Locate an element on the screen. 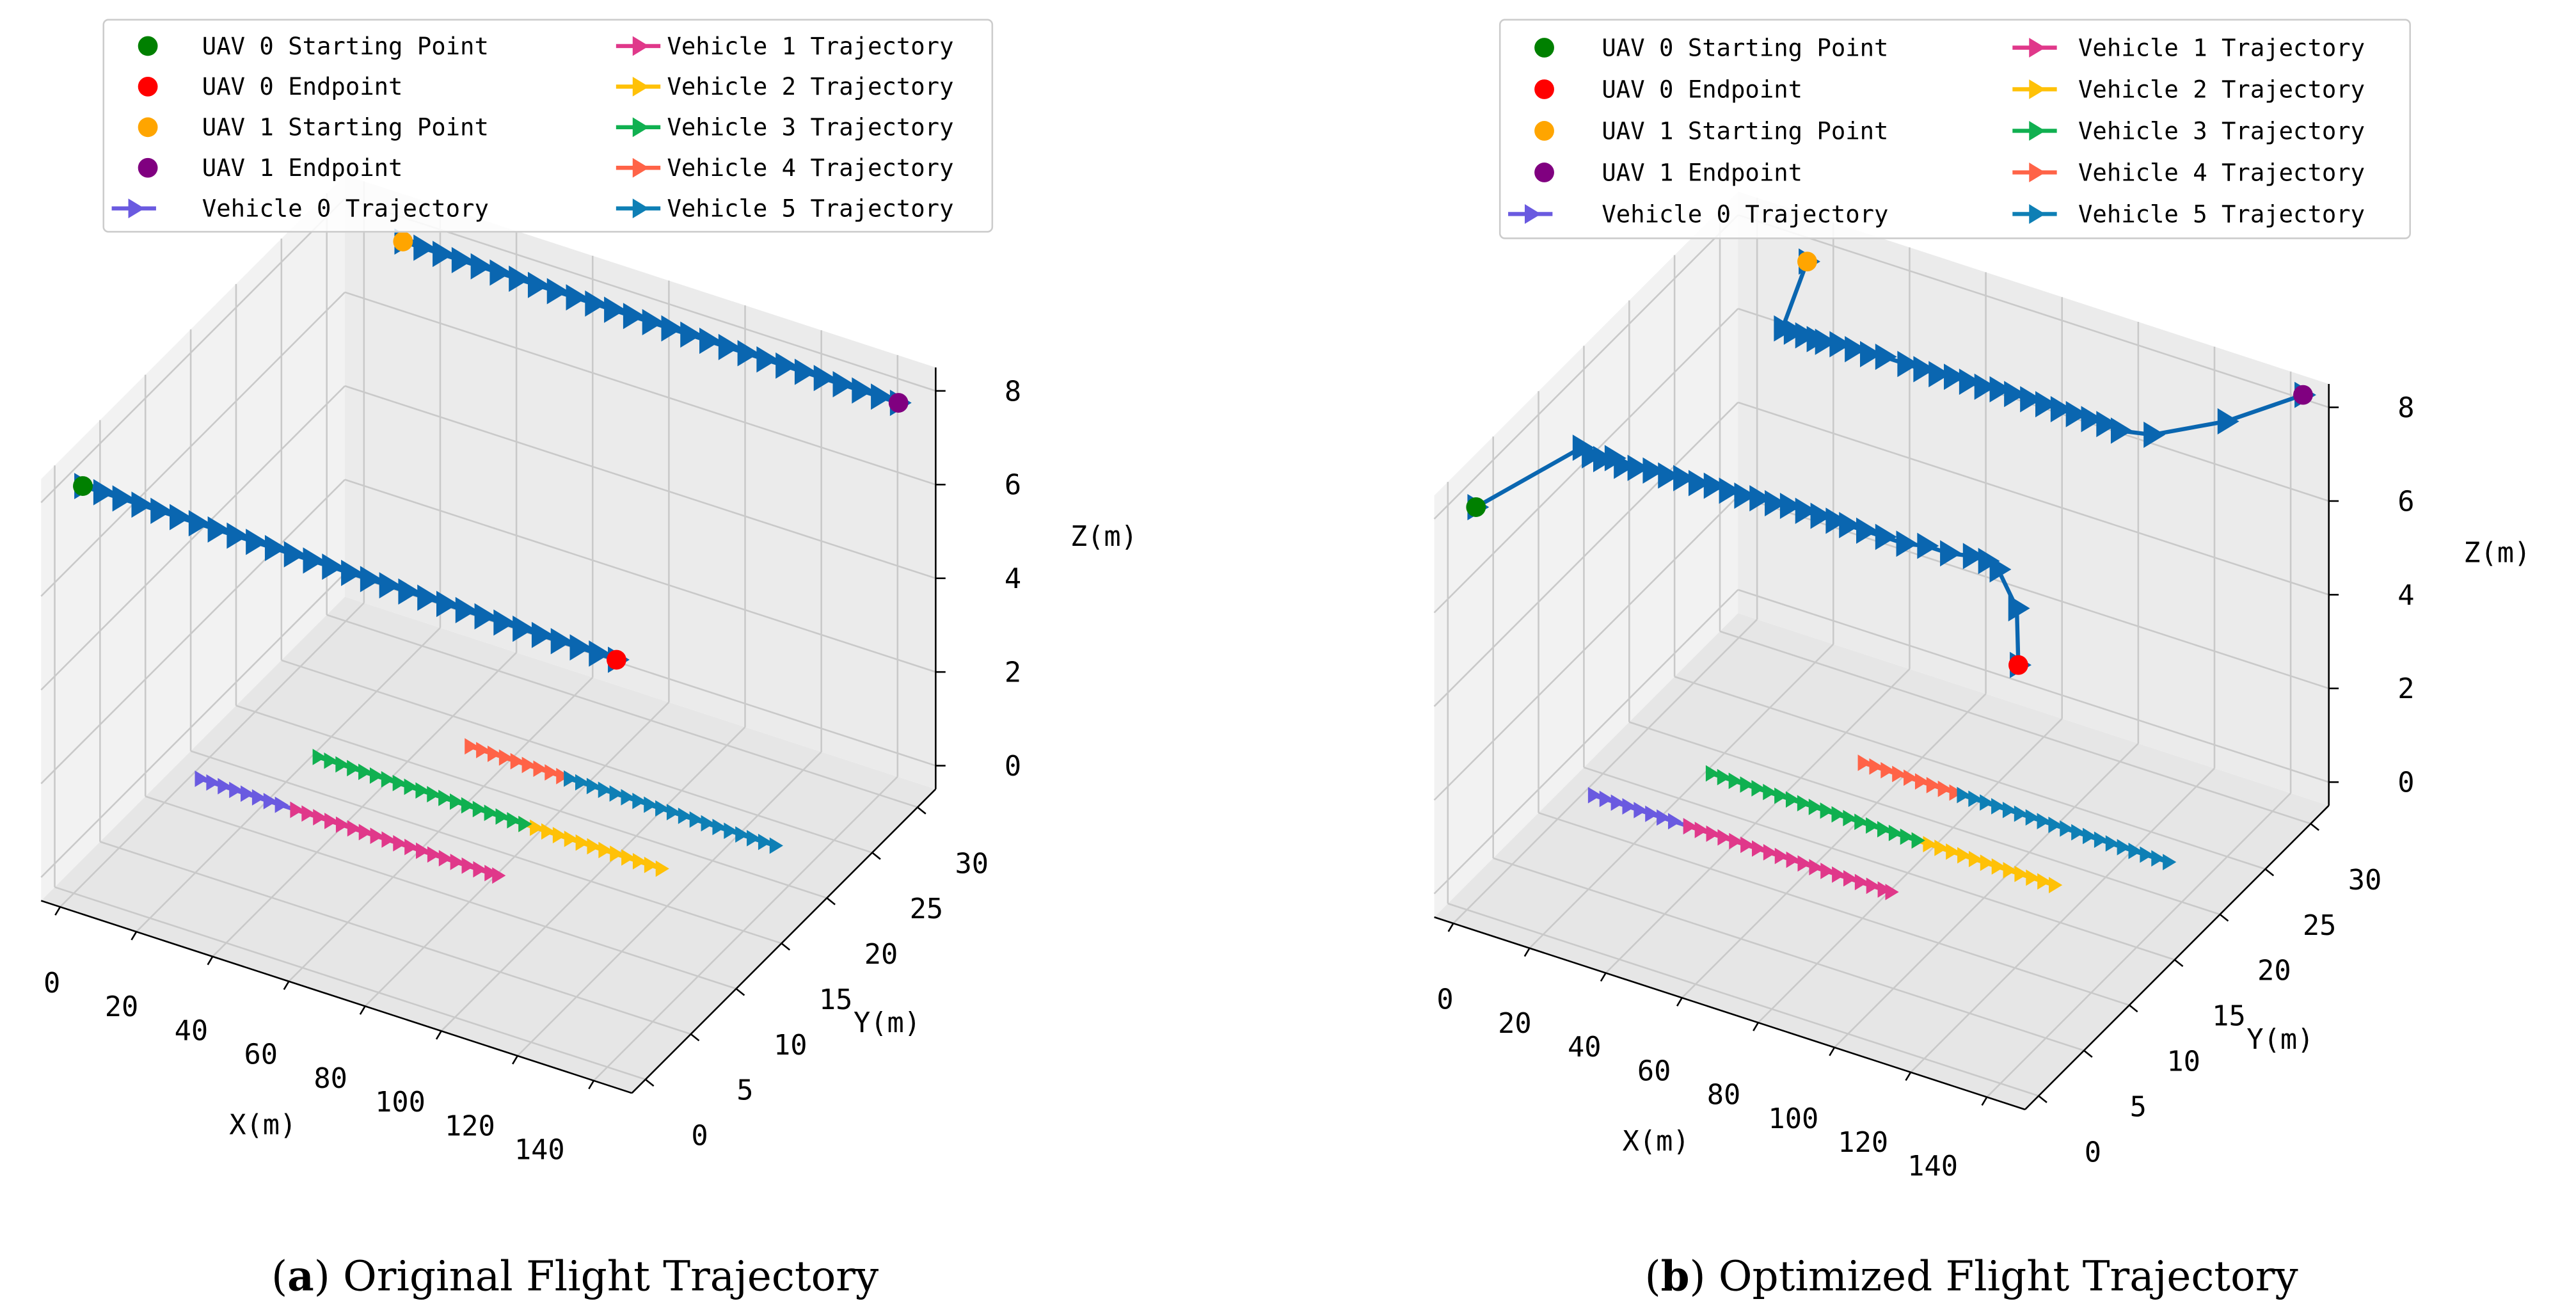 The width and height of the screenshot is (2576, 1315). caption-paren-close: ) is located at coordinates (329, 1276).